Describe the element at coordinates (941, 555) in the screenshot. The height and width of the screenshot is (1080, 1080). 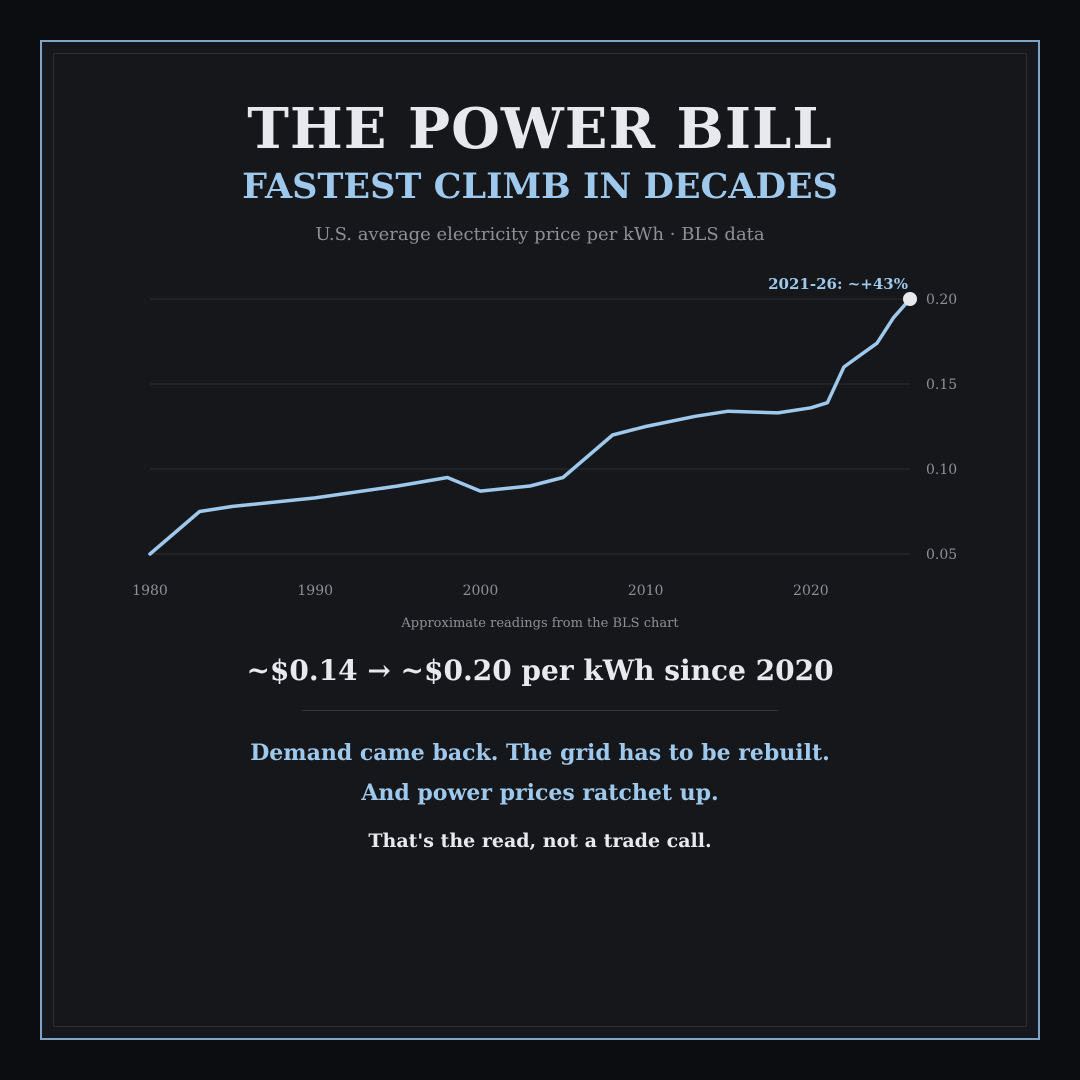
I see `y-tick-label: 0.05` at that location.